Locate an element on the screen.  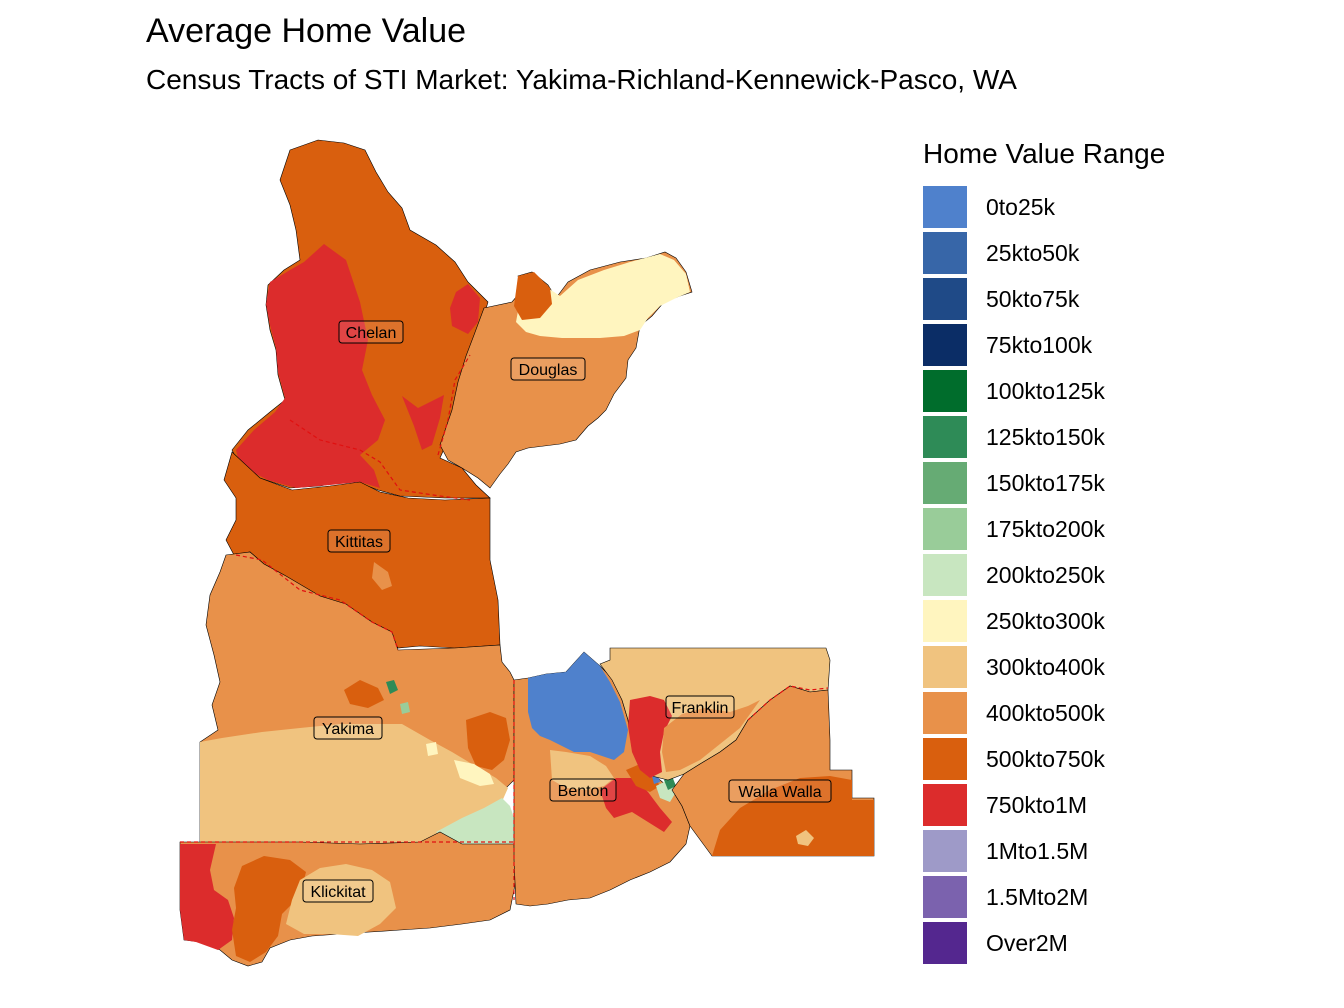
legend-label: Over2M is located at coordinates (1027, 942).